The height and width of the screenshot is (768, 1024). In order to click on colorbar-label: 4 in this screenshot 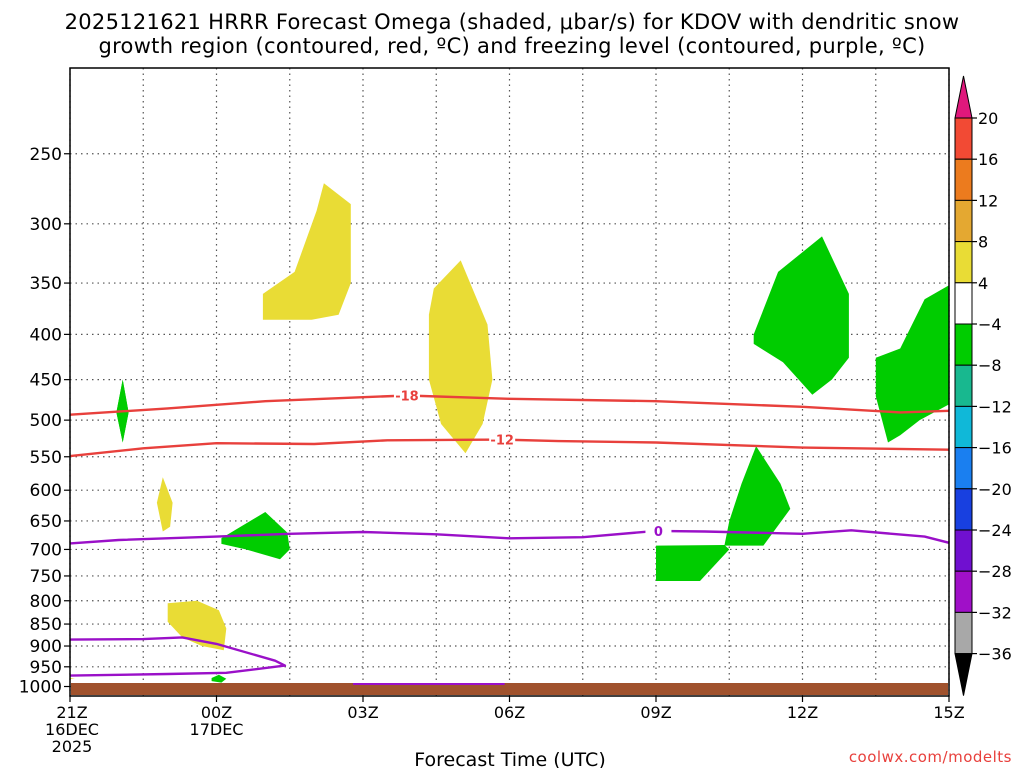, I will do `click(983, 283)`.